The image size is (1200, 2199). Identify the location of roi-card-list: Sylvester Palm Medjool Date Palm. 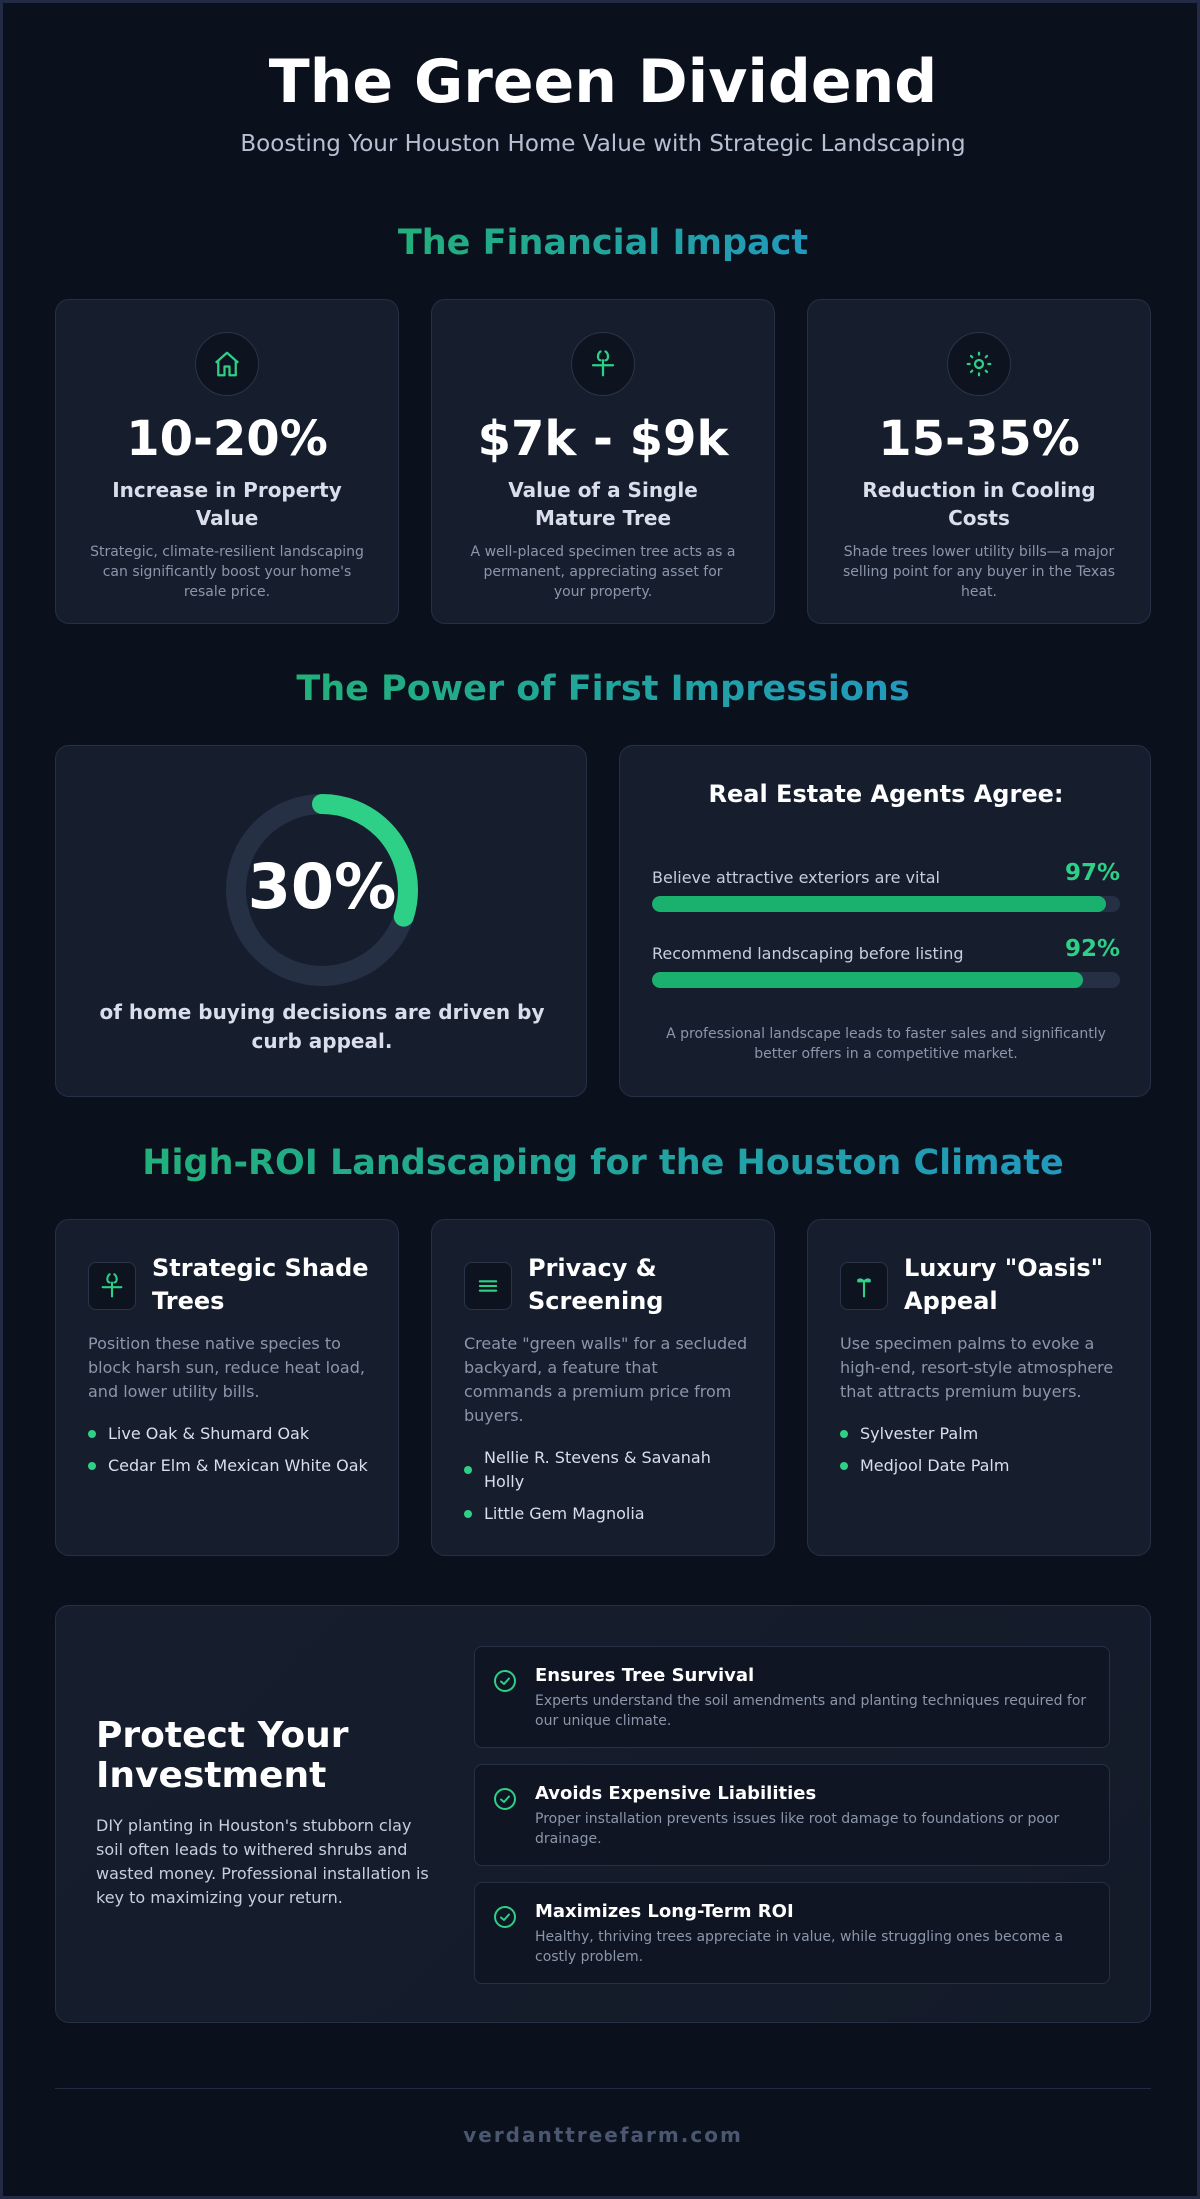
(982, 1454).